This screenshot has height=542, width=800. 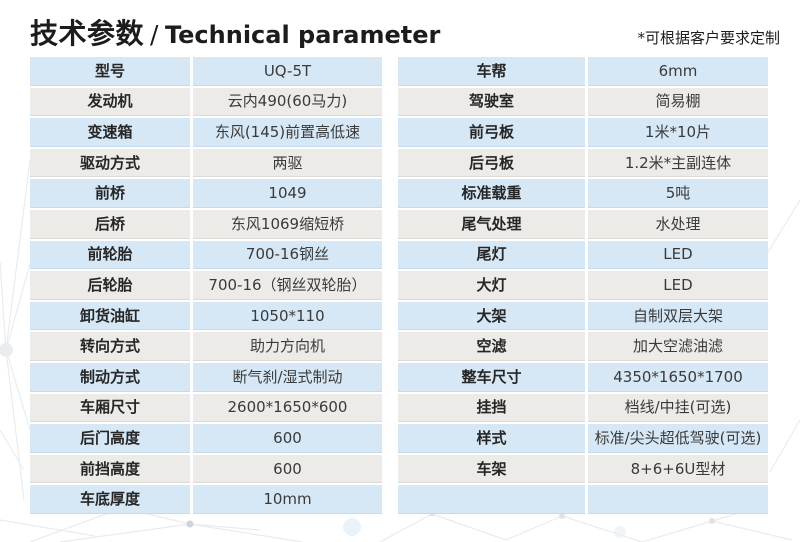 I want to click on table-row: 前挡高度 600, so click(x=206, y=469).